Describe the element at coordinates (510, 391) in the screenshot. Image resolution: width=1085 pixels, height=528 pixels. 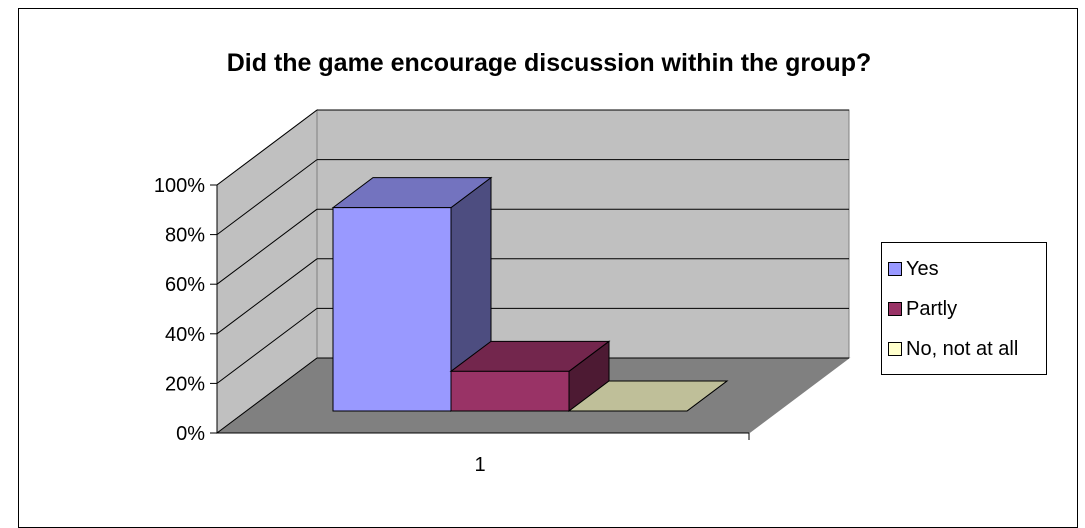
I see `bar-partly` at that location.